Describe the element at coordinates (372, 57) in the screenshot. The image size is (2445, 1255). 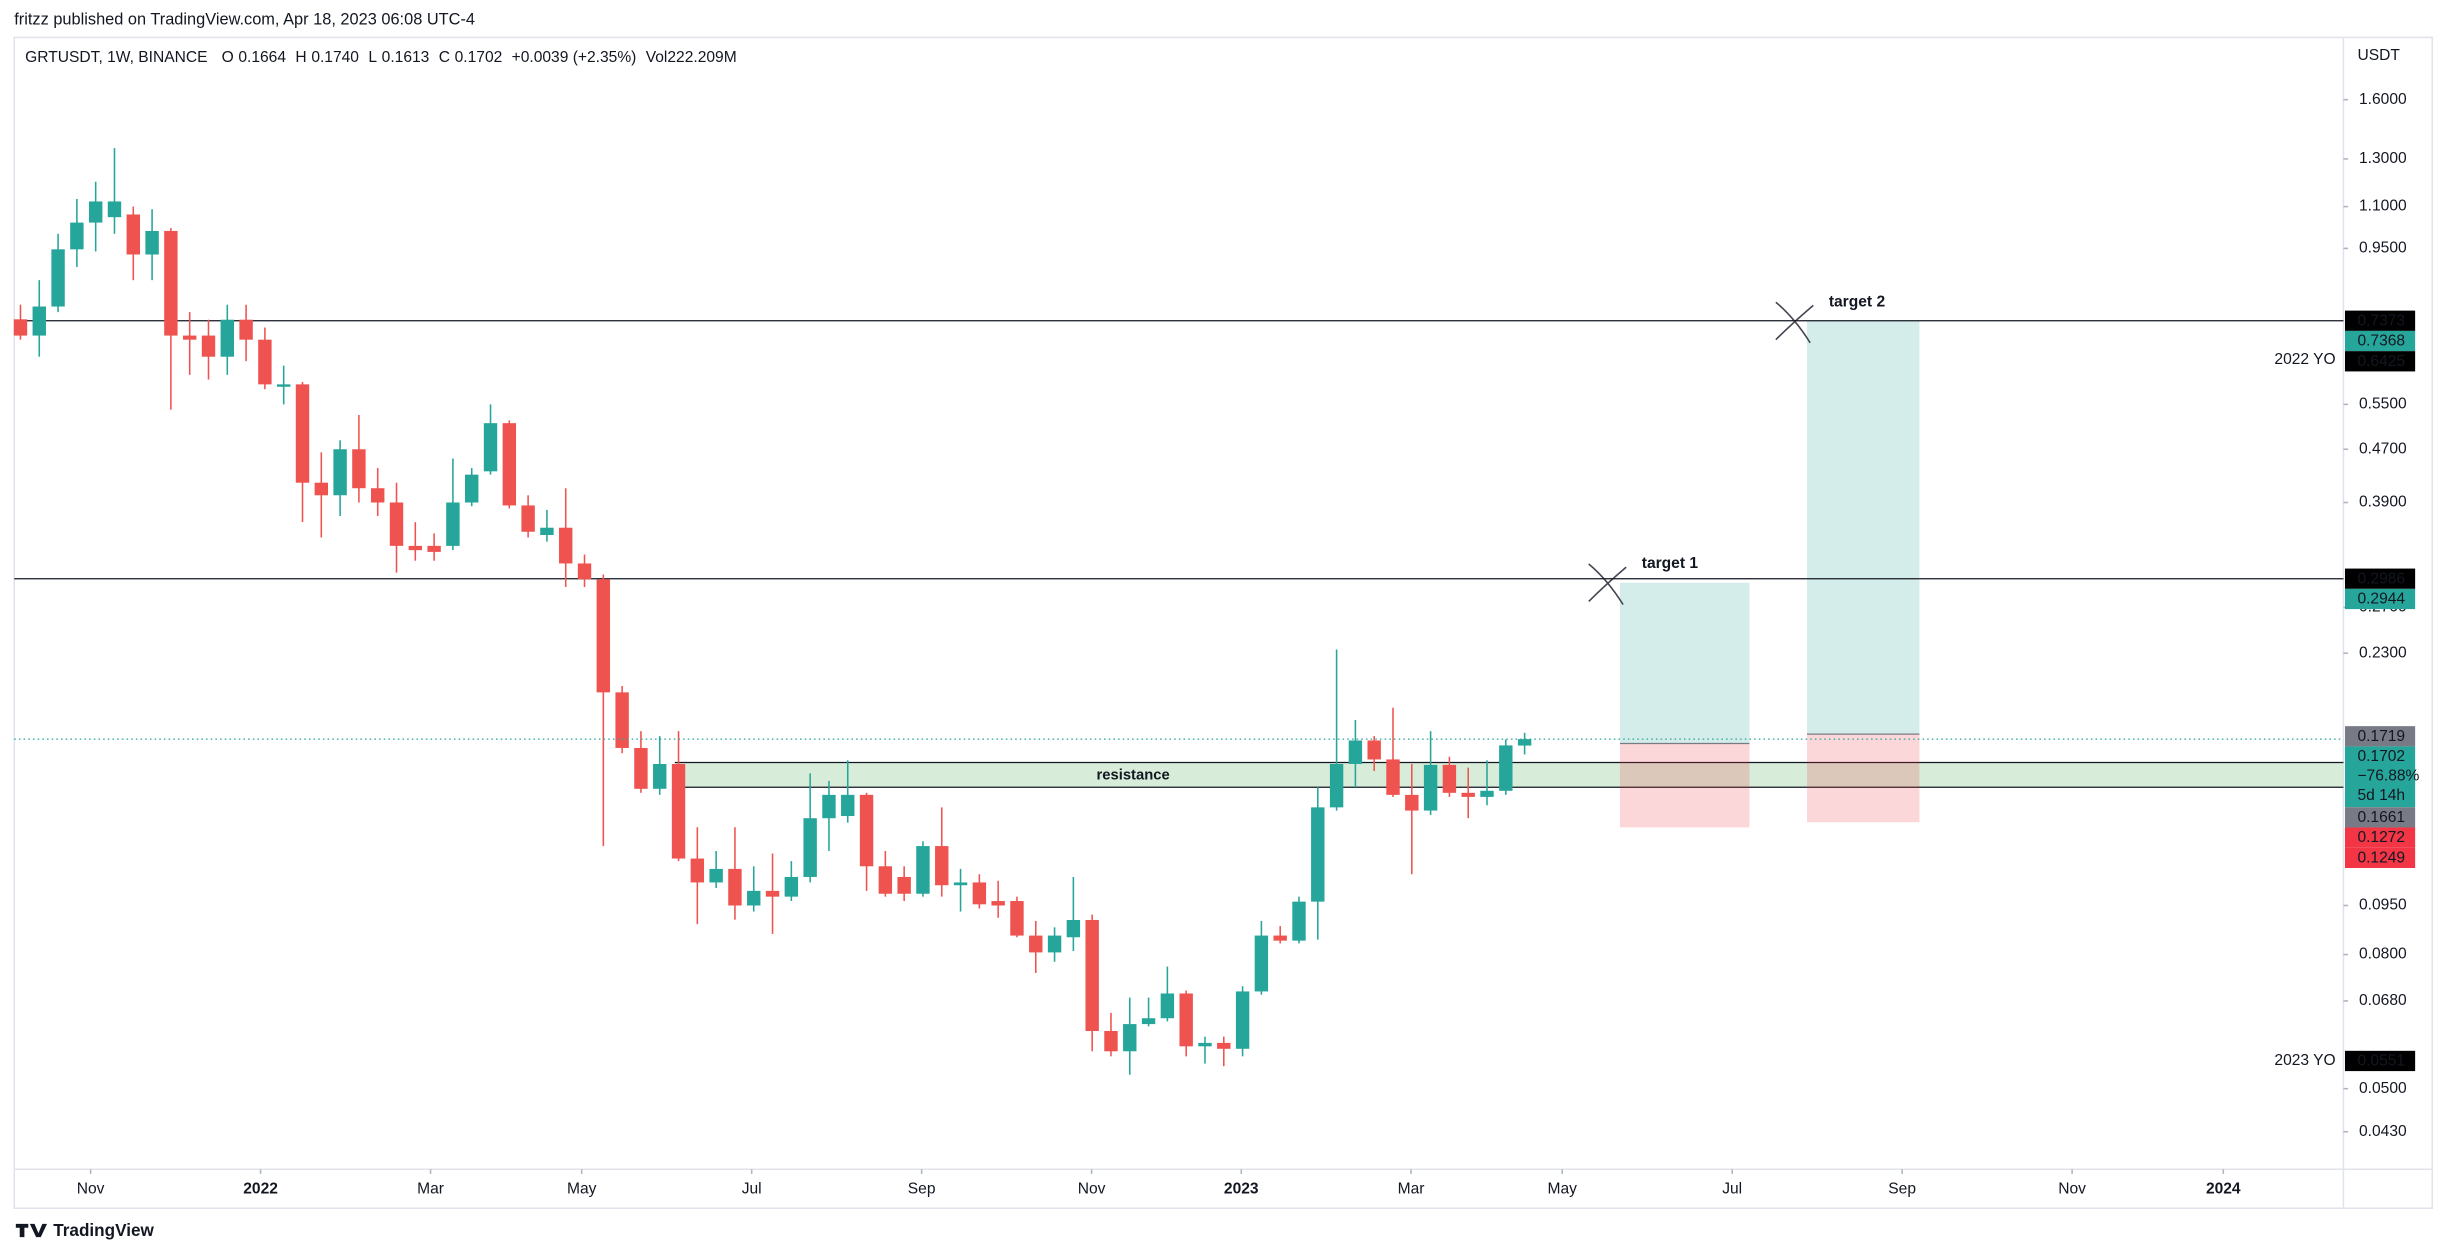
I see `legend-text: L` at that location.